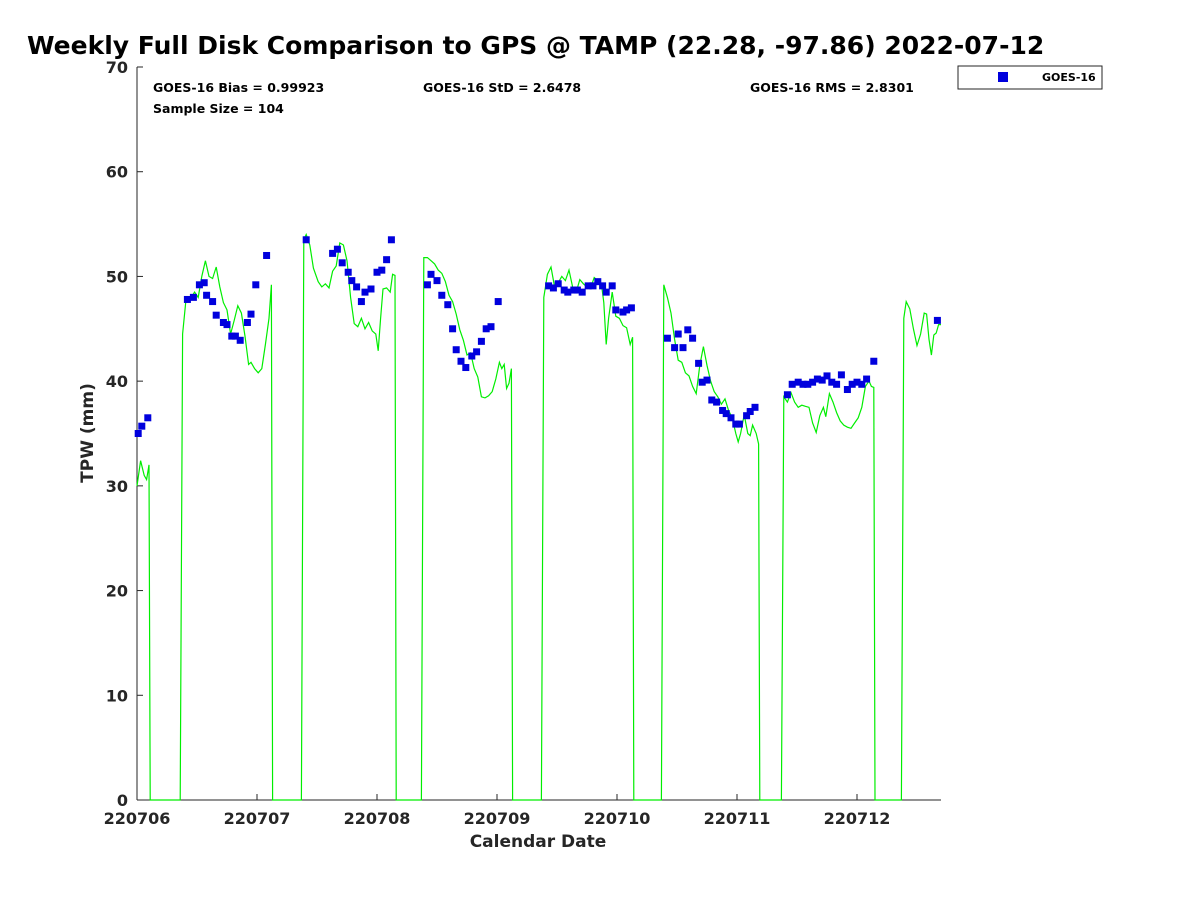 This screenshot has height=900, width=1200. Describe the element at coordinates (857, 818) in the screenshot. I see `x-tick-label: 220712` at that location.